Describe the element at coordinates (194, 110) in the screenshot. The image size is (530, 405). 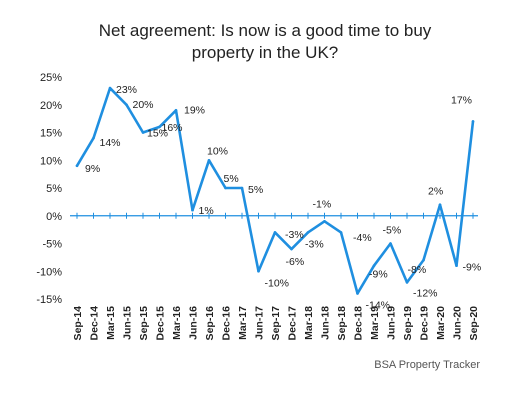
I see `data-label: 19%` at that location.